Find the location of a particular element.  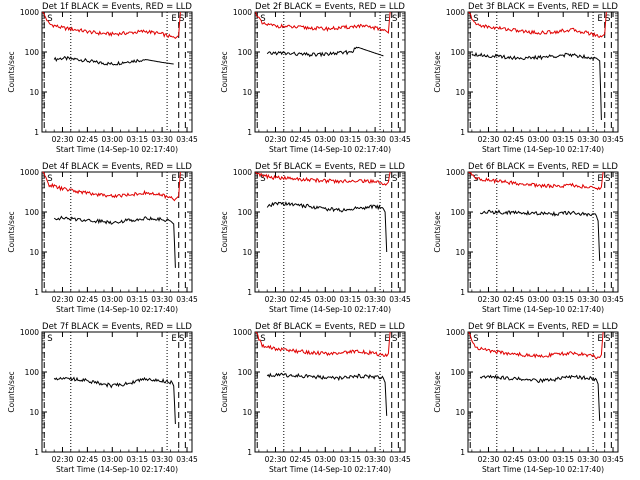

plot-title: Det 6f BLACK = Events, RED = LLD is located at coordinates (543, 167).